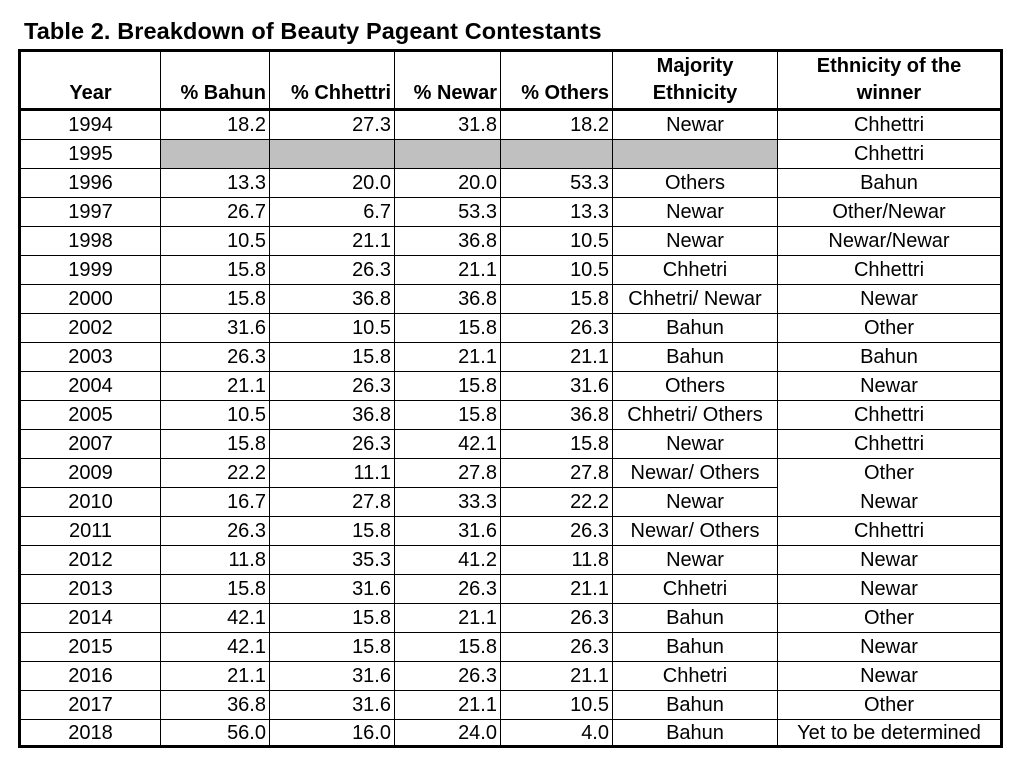  What do you see at coordinates (90, 212) in the screenshot?
I see `cell-year: 1997` at bounding box center [90, 212].